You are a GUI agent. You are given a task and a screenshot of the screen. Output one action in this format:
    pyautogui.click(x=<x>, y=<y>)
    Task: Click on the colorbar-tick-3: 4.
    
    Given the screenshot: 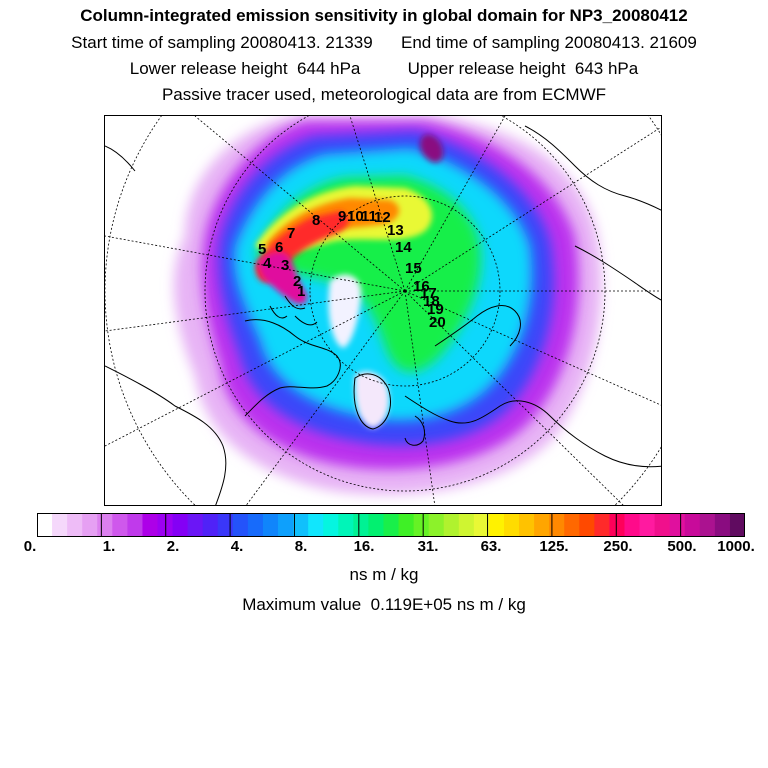 What is the action you would take?
    pyautogui.click(x=237, y=546)
    